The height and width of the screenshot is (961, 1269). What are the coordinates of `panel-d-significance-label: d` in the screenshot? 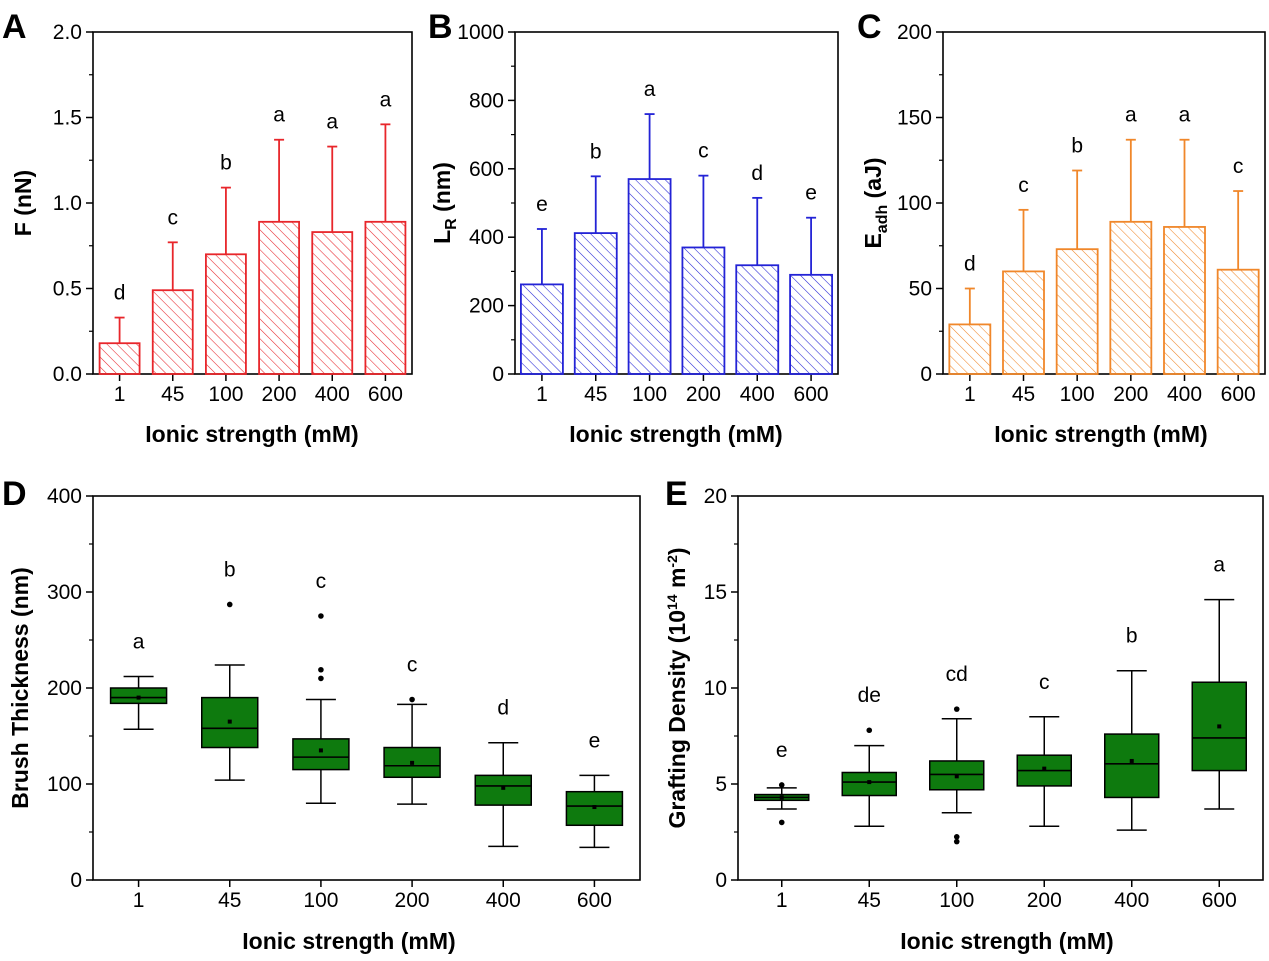 It's located at (503, 708).